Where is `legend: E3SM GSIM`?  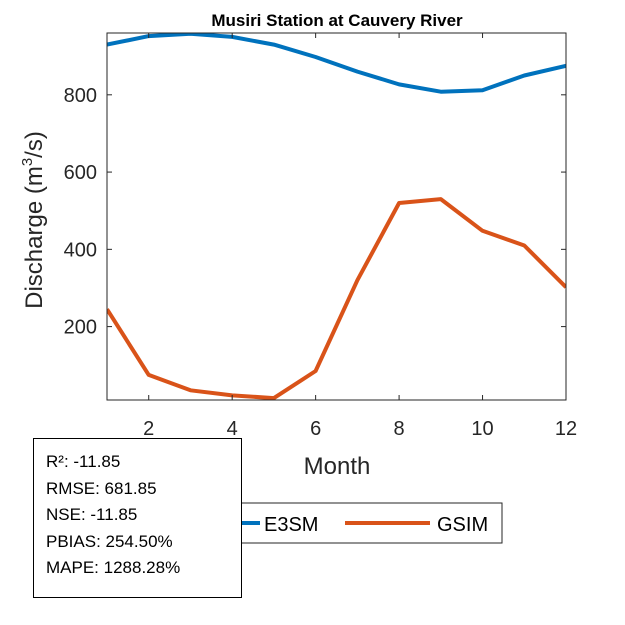
legend: E3SM GSIM is located at coordinates (371, 523).